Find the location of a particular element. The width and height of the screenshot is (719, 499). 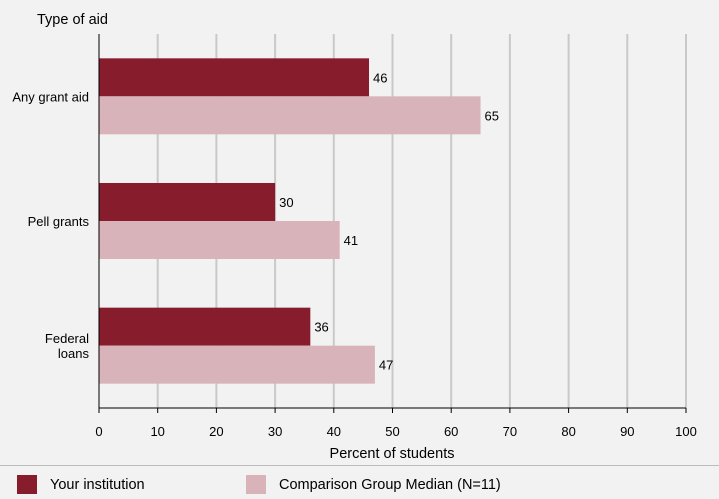

legend-item-your-institution: Your institution is located at coordinates (81, 484).